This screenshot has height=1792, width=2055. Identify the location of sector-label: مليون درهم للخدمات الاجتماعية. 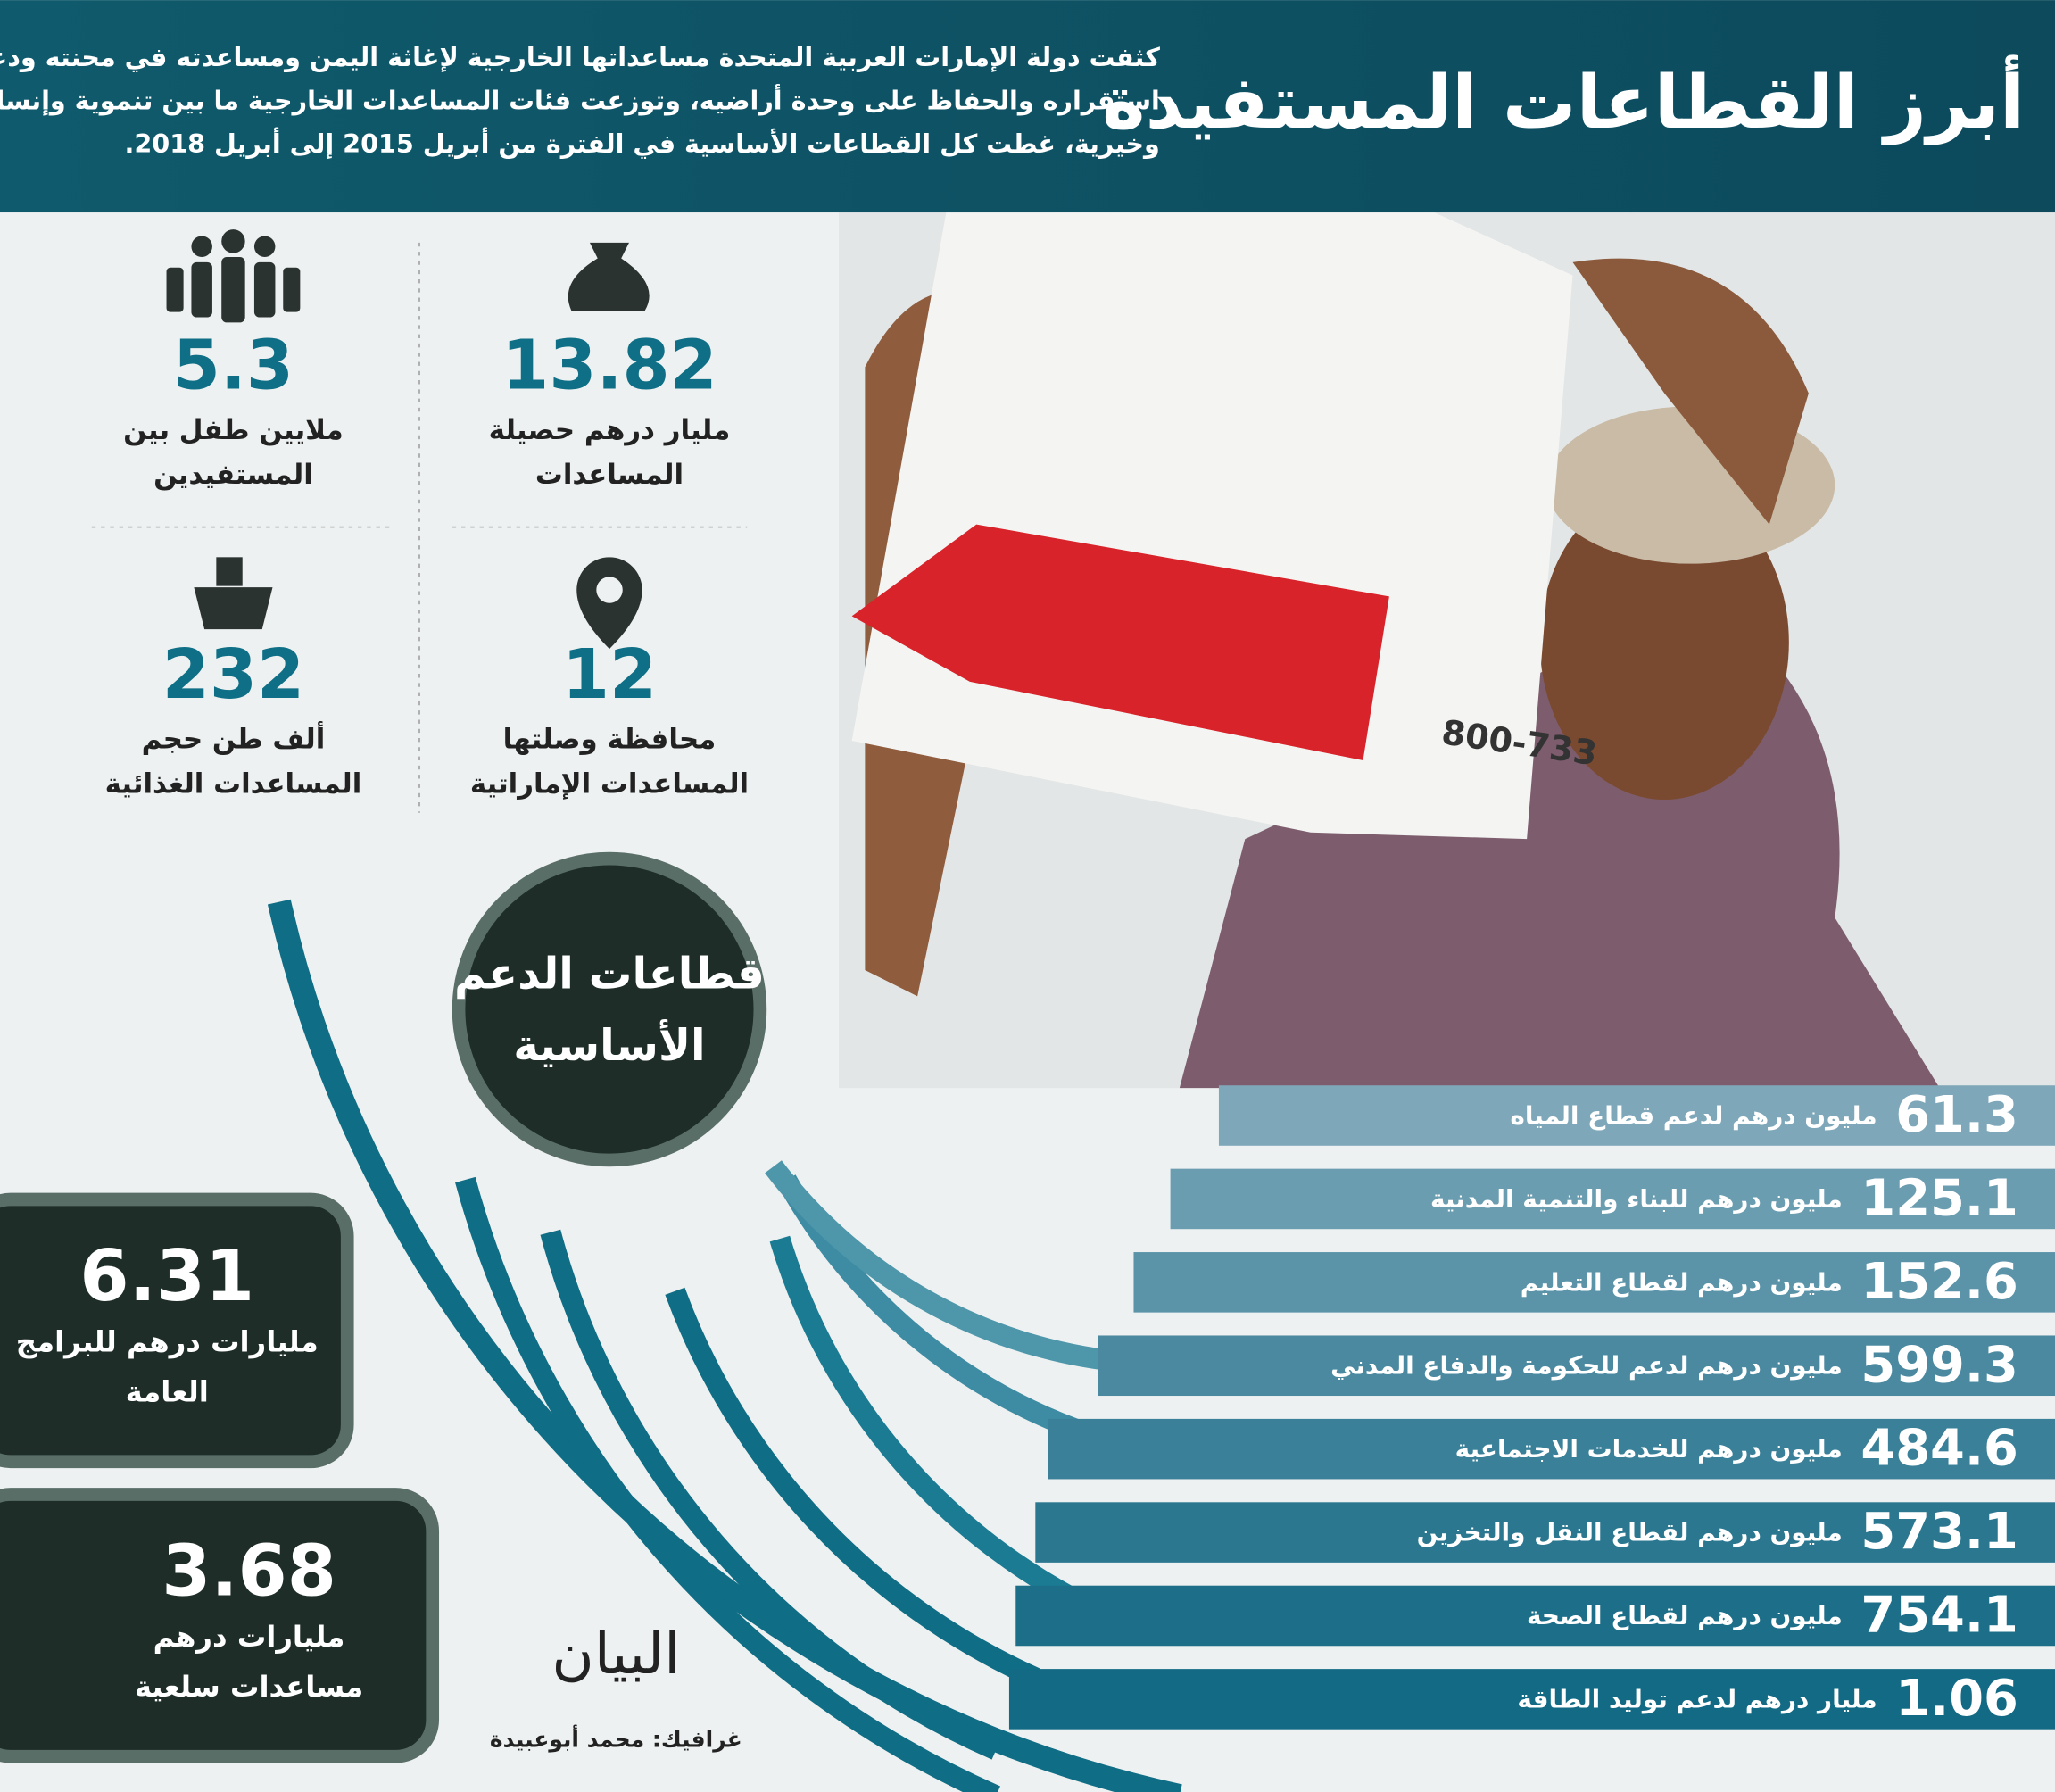
(1649, 1449).